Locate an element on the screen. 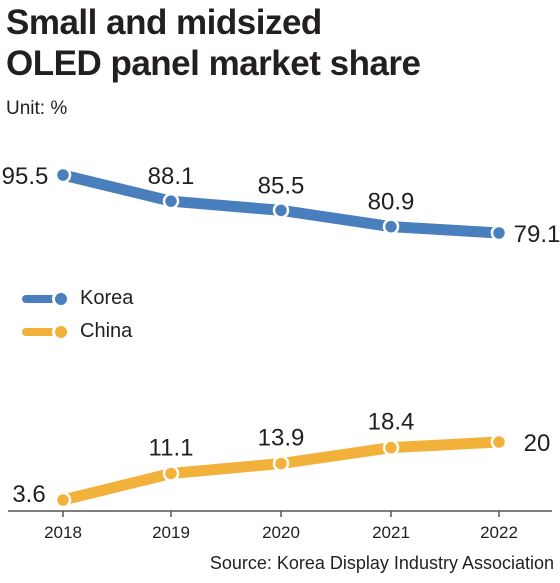 This screenshot has width=560, height=583. data-point-korea-2019 is located at coordinates (171, 201).